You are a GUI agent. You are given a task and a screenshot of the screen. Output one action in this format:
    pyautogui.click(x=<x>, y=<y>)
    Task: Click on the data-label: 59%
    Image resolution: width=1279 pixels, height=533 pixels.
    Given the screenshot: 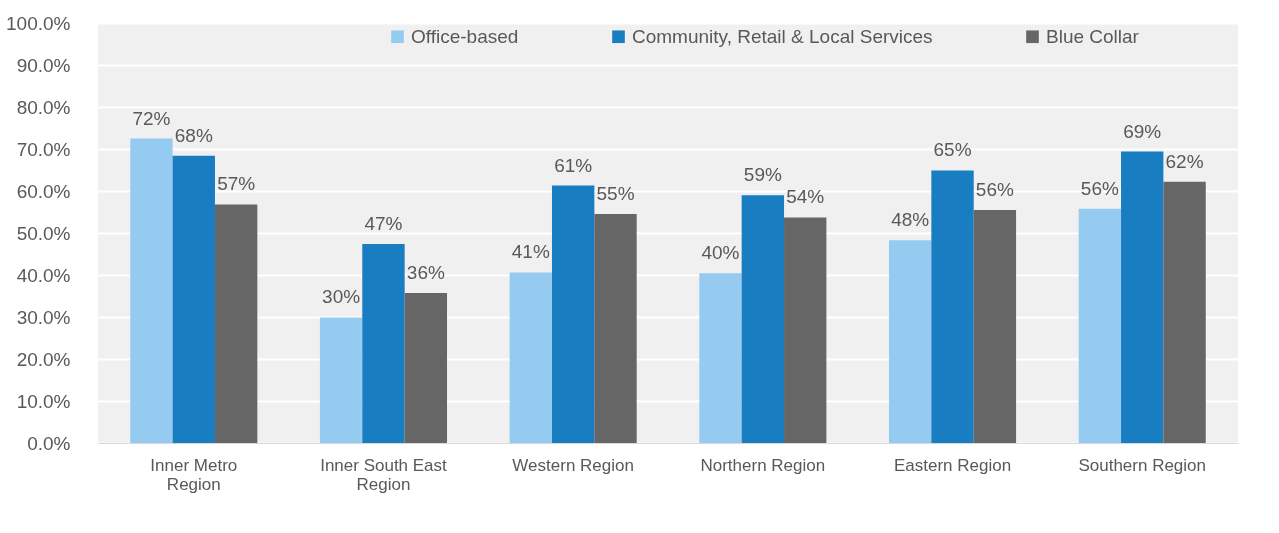 What is the action you would take?
    pyautogui.click(x=762, y=175)
    